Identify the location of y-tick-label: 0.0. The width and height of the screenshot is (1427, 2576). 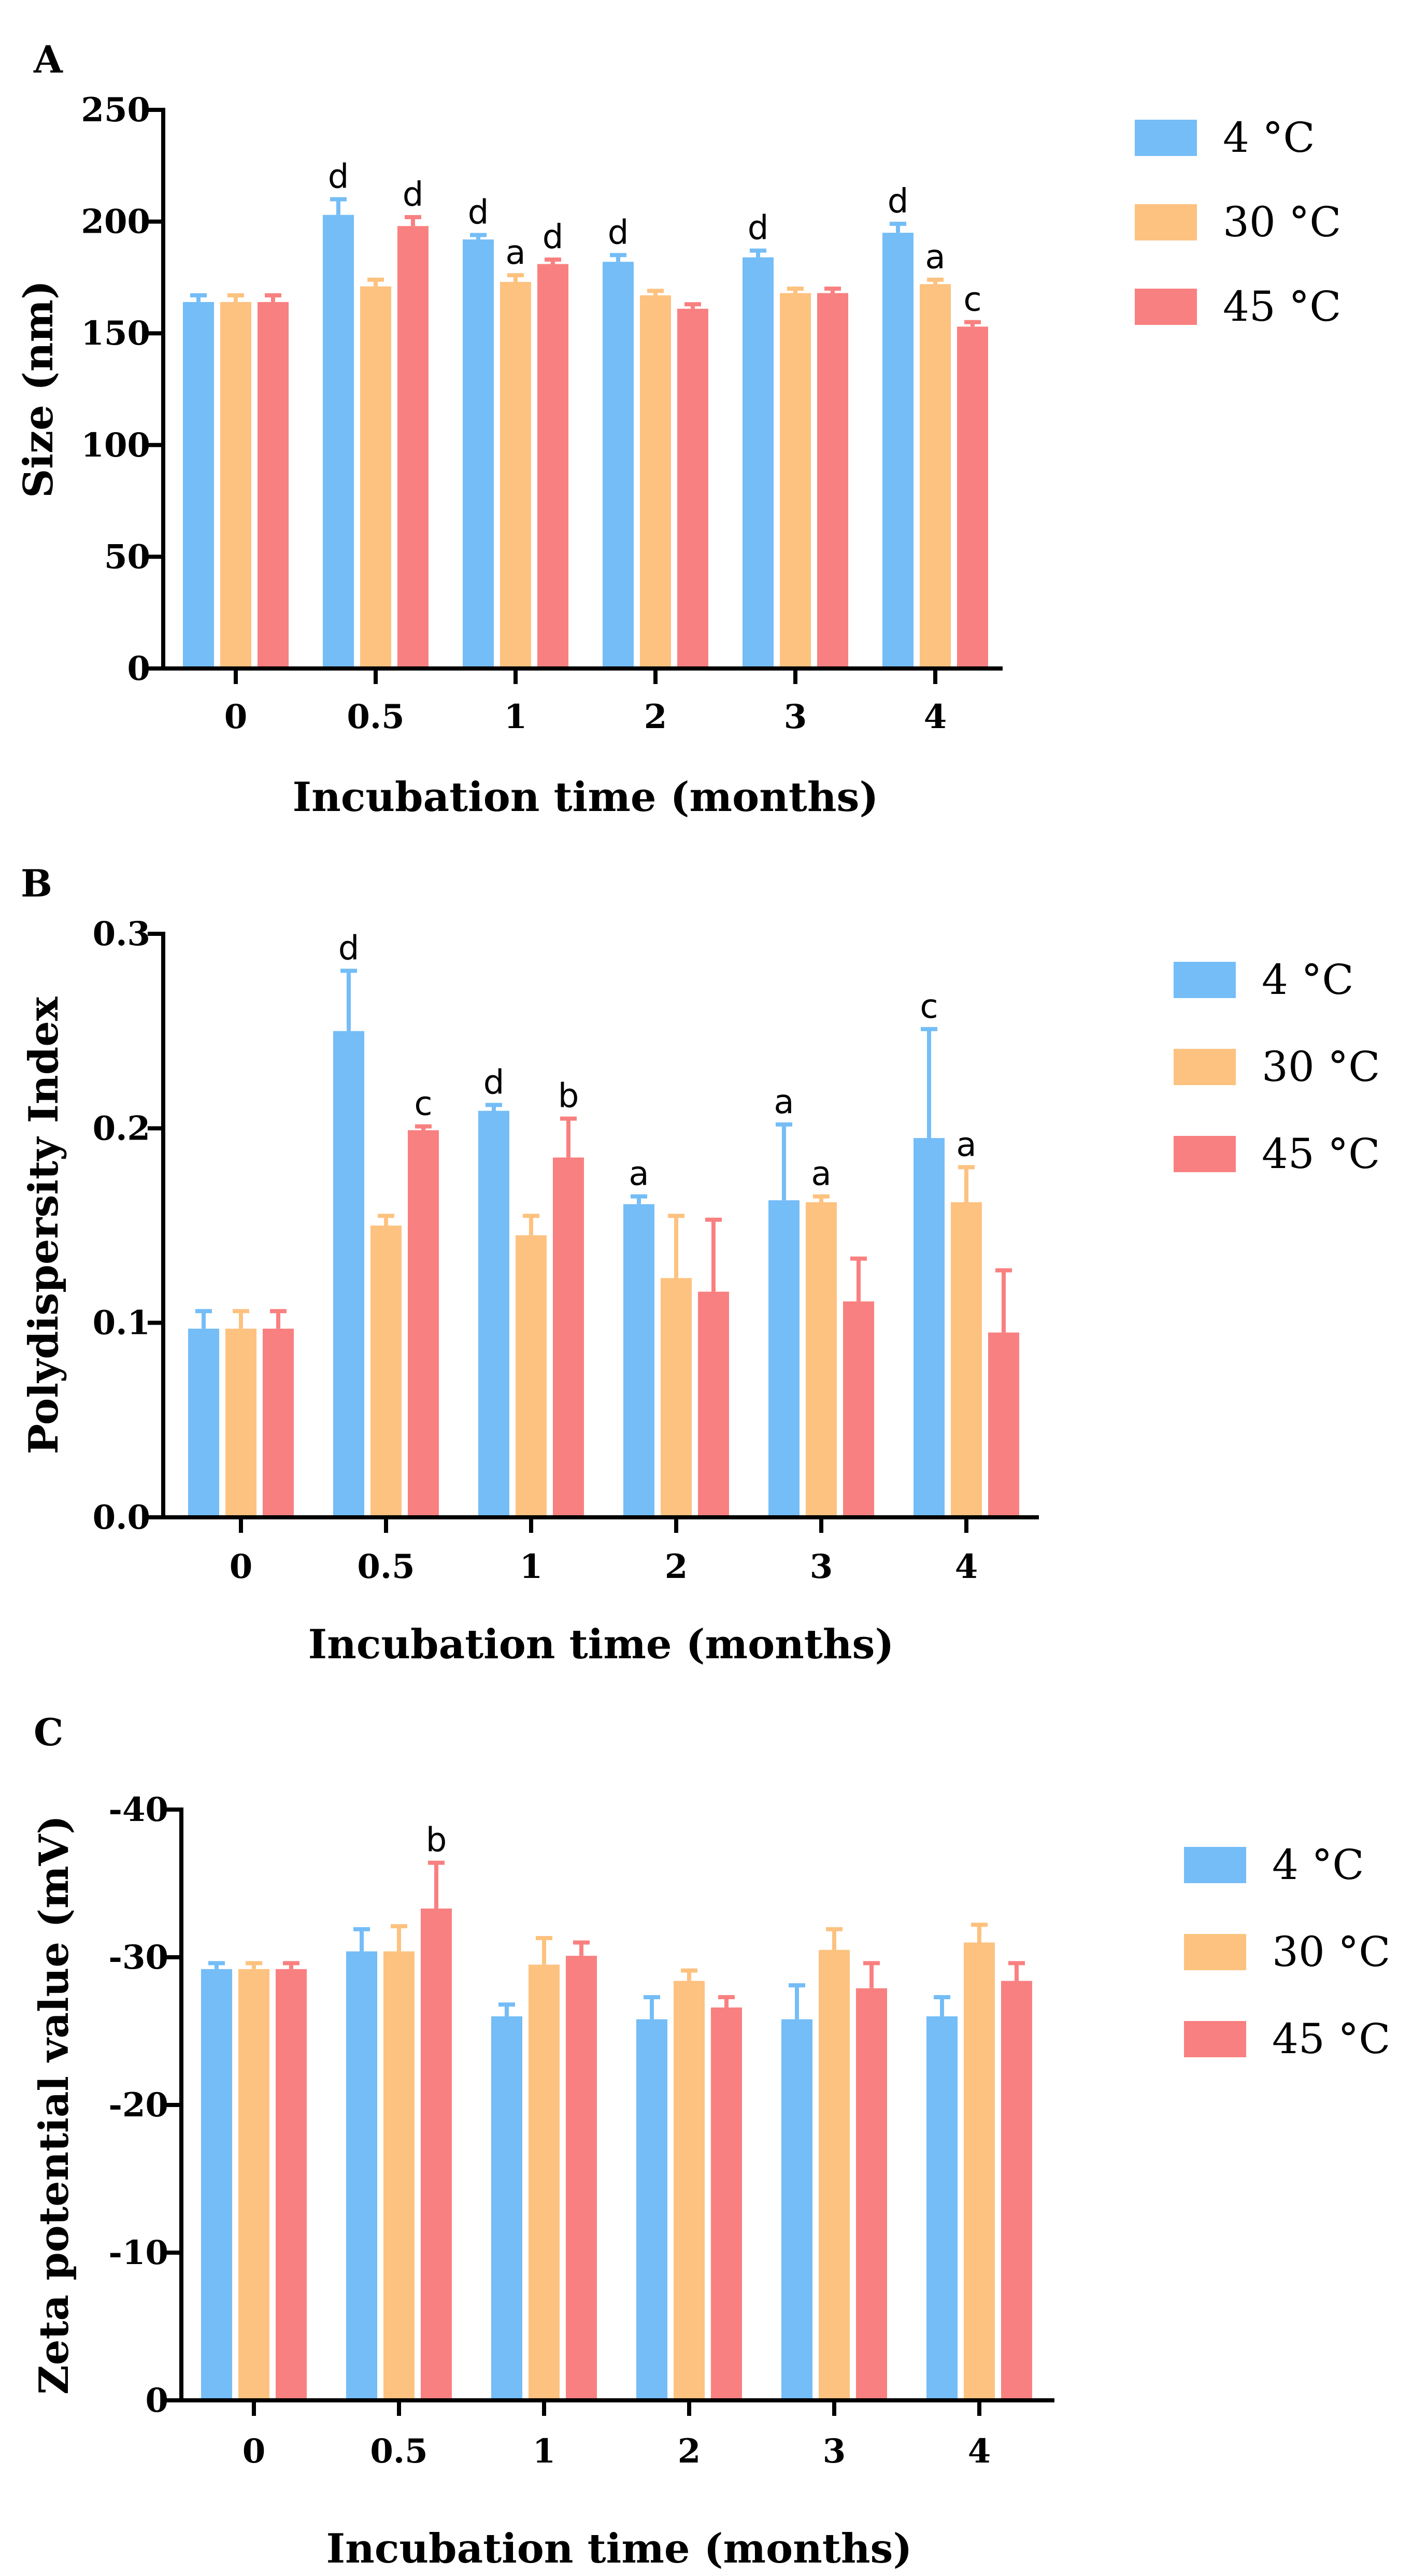
(121, 1517).